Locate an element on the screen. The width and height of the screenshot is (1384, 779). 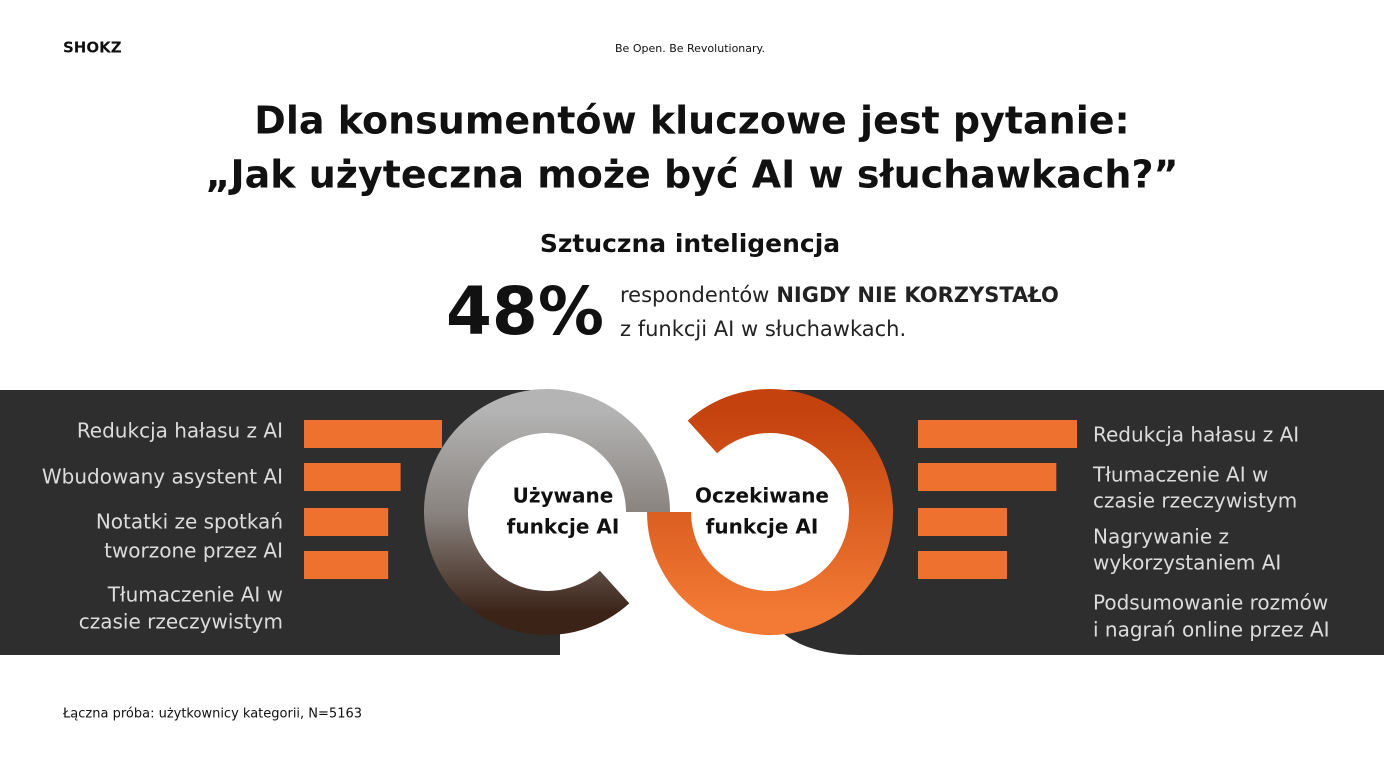
bar-label: Nagrywanie z is located at coordinates (1161, 537).